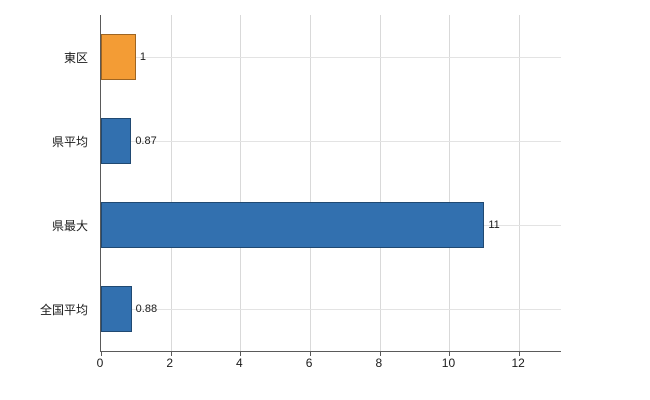 Image resolution: width=650 pixels, height=400 pixels. I want to click on category-label: 全国平均, so click(63, 309).